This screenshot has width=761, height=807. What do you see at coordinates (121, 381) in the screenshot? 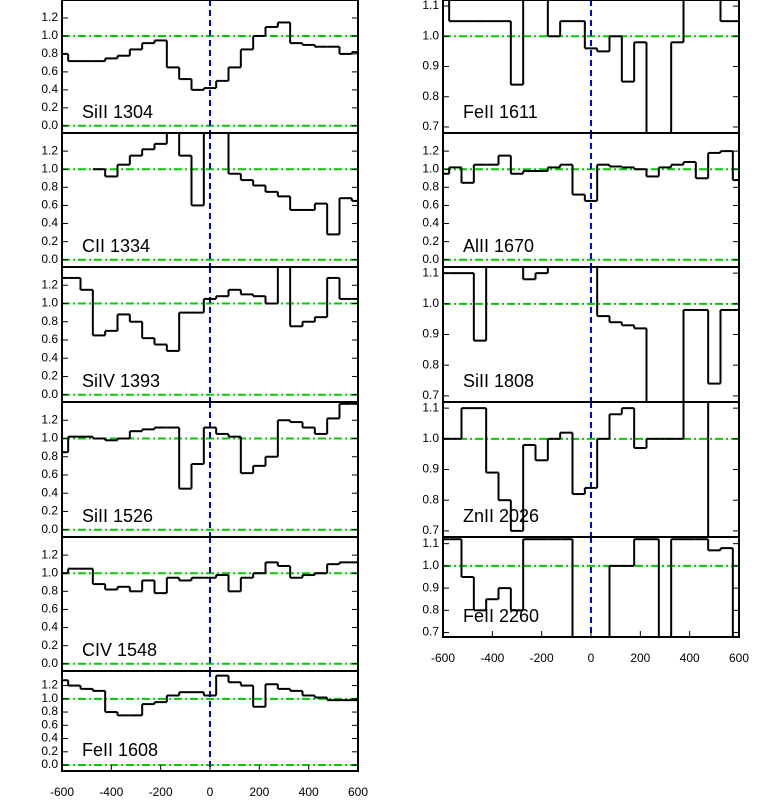
I see `panel-label: SiIV 1393` at bounding box center [121, 381].